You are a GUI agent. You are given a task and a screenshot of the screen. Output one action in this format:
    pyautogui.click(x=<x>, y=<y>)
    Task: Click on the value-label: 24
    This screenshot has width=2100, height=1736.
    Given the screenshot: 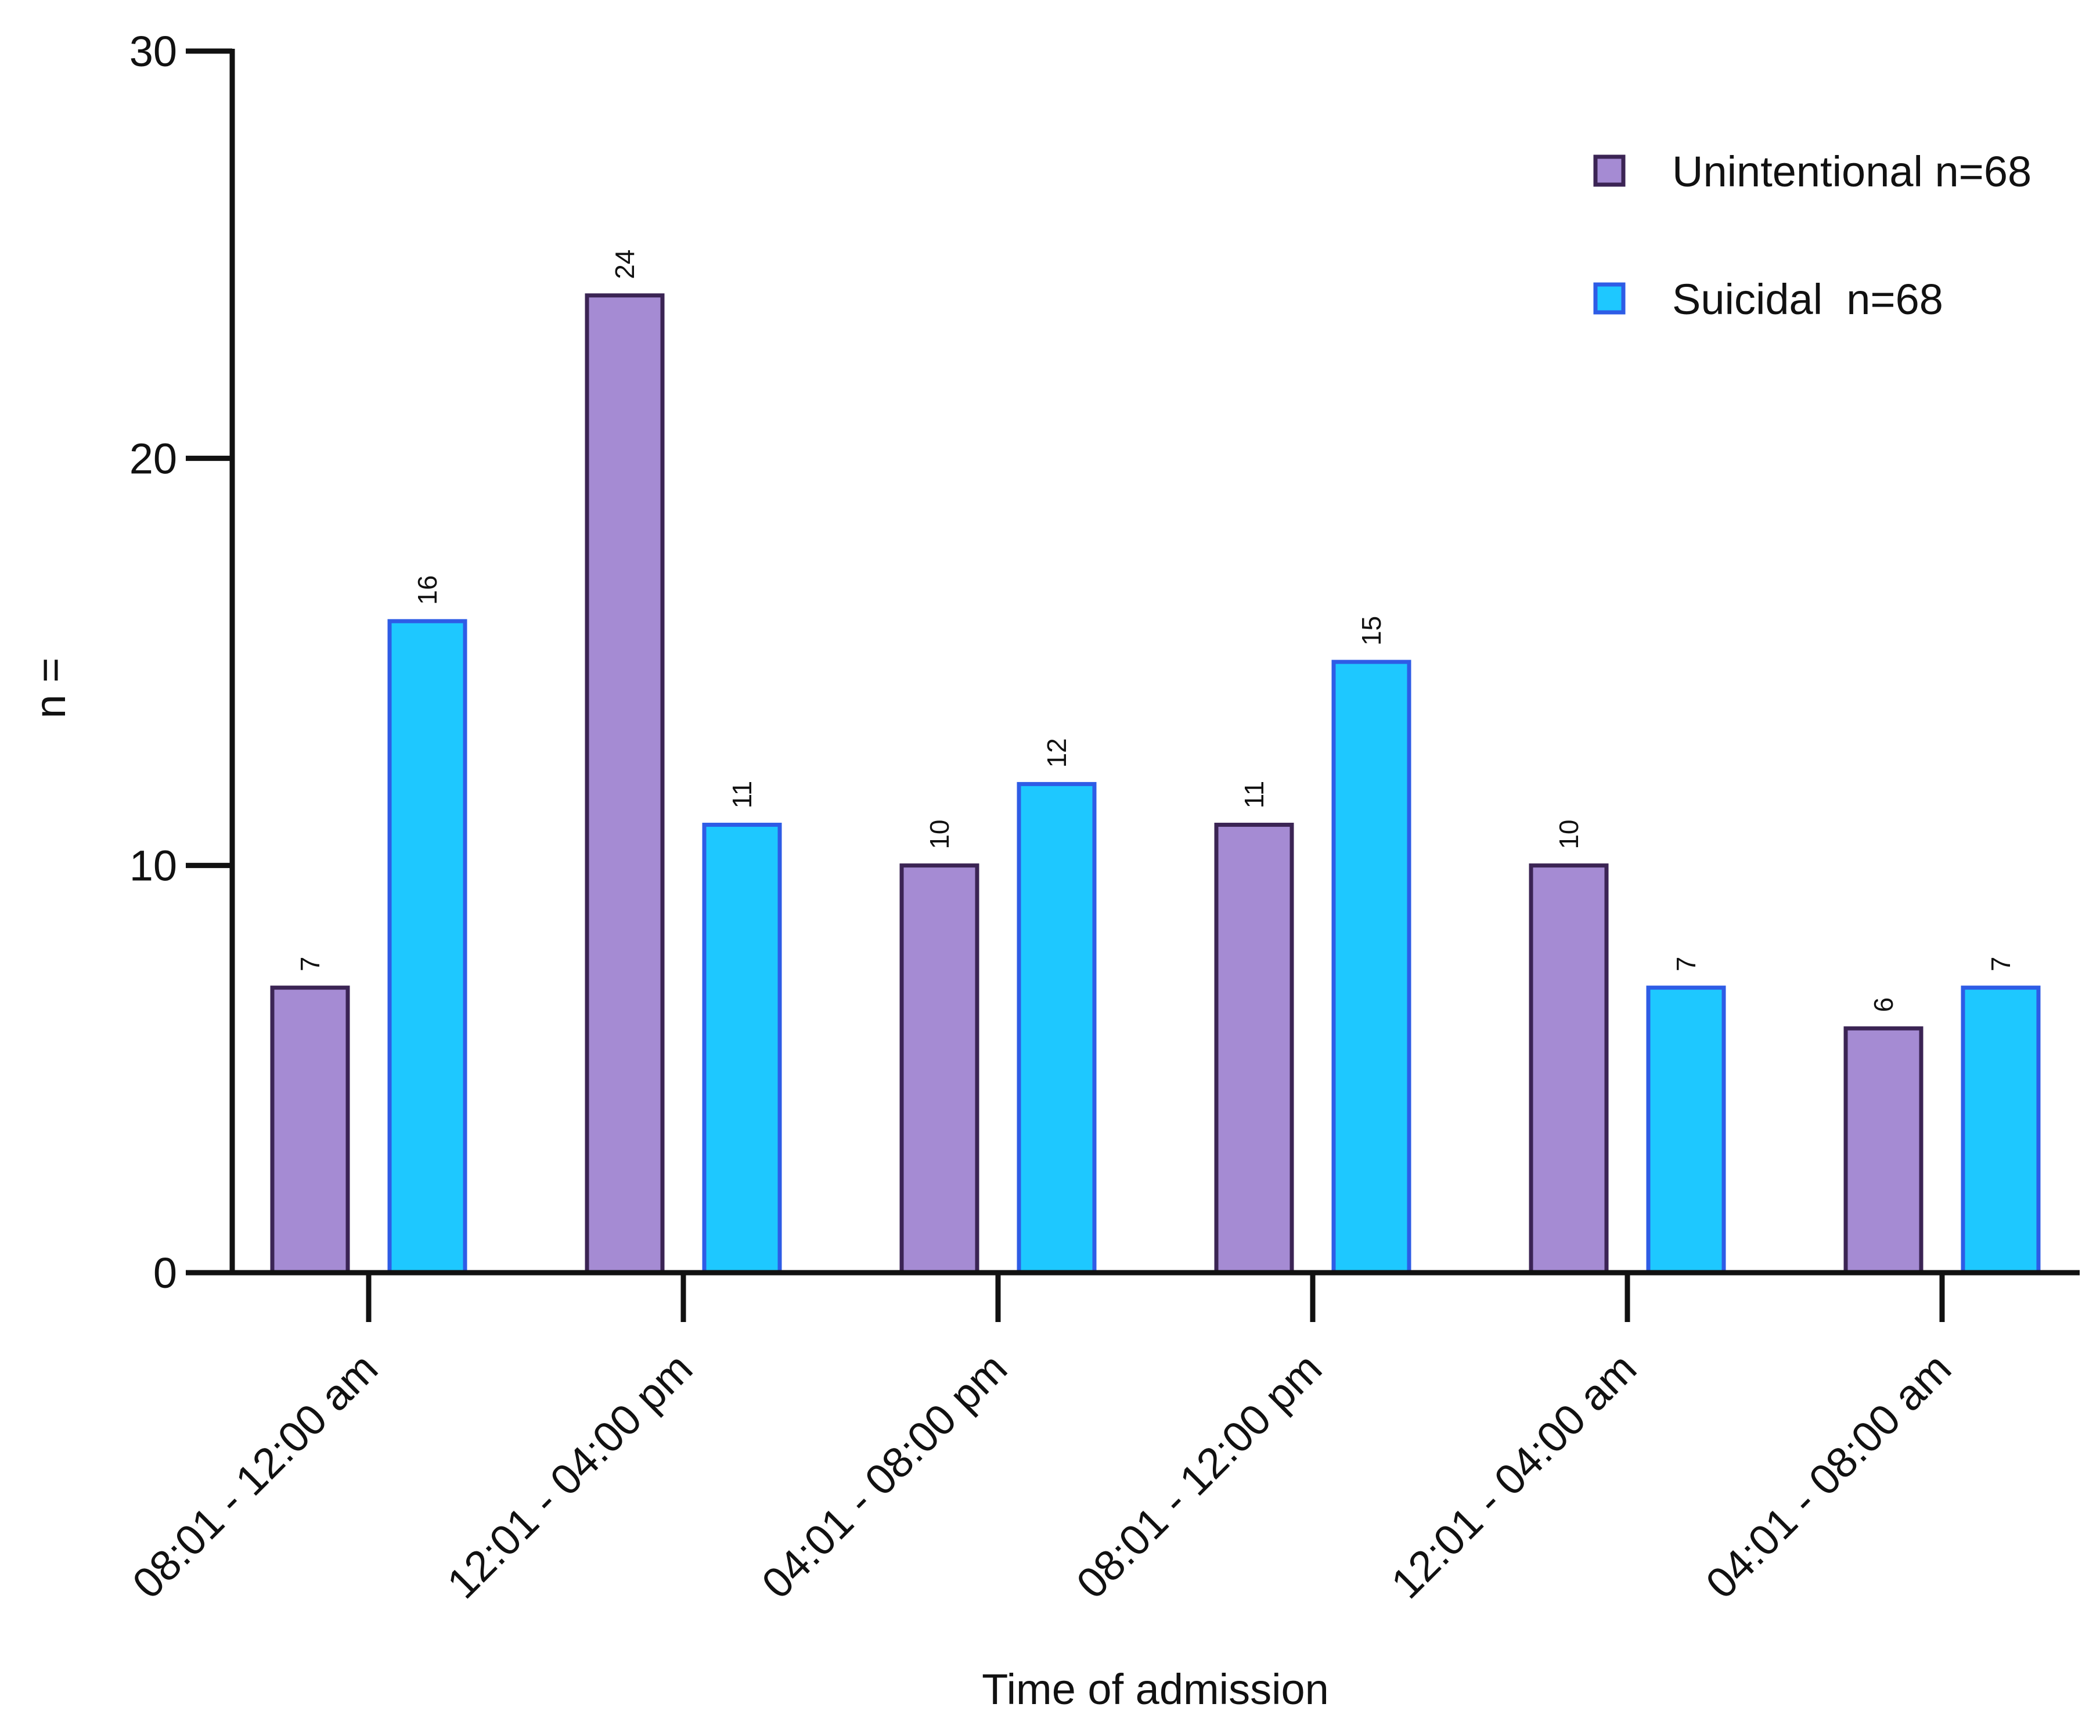 What is the action you would take?
    pyautogui.click(x=625, y=264)
    